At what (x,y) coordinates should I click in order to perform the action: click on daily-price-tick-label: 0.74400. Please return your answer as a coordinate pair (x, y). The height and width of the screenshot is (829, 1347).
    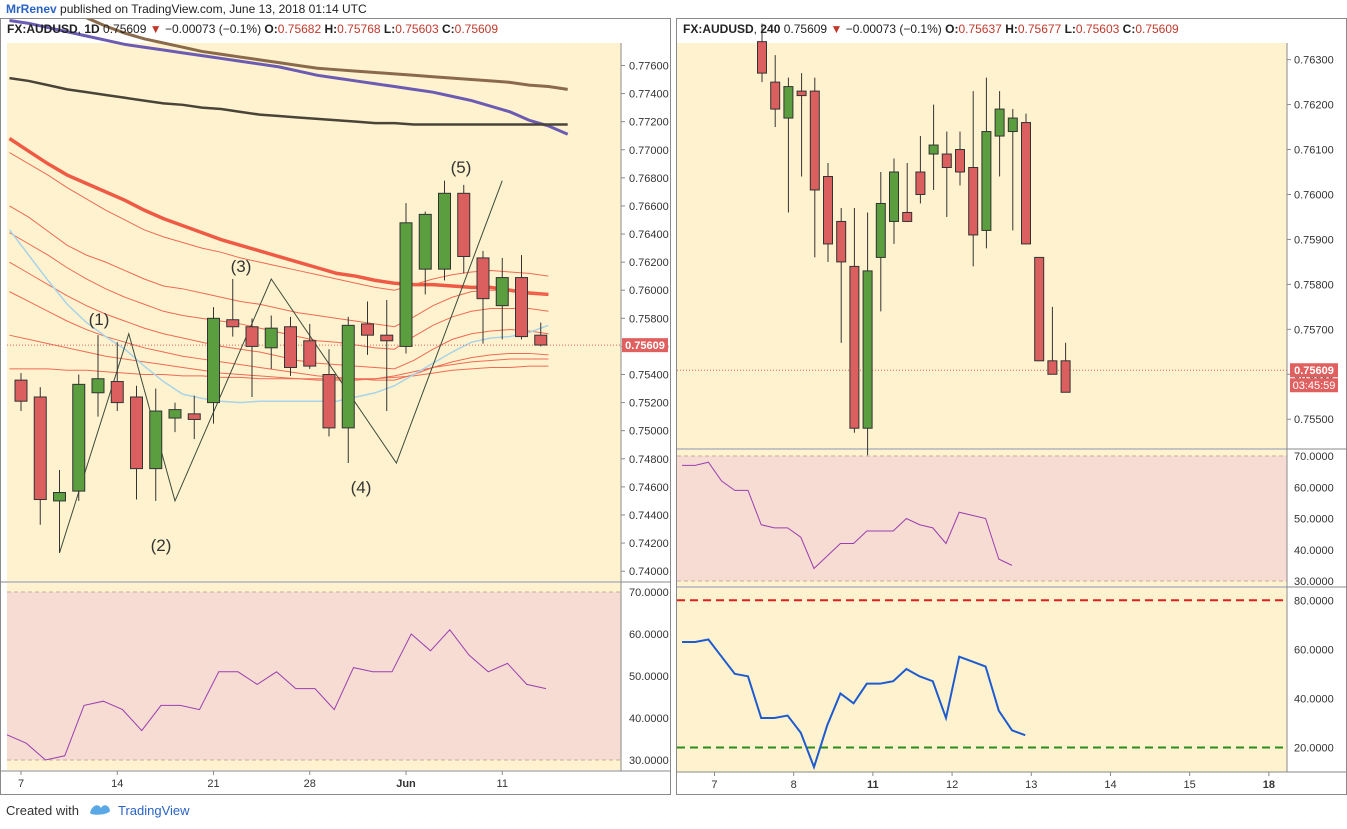
    Looking at the image, I should click on (649, 516).